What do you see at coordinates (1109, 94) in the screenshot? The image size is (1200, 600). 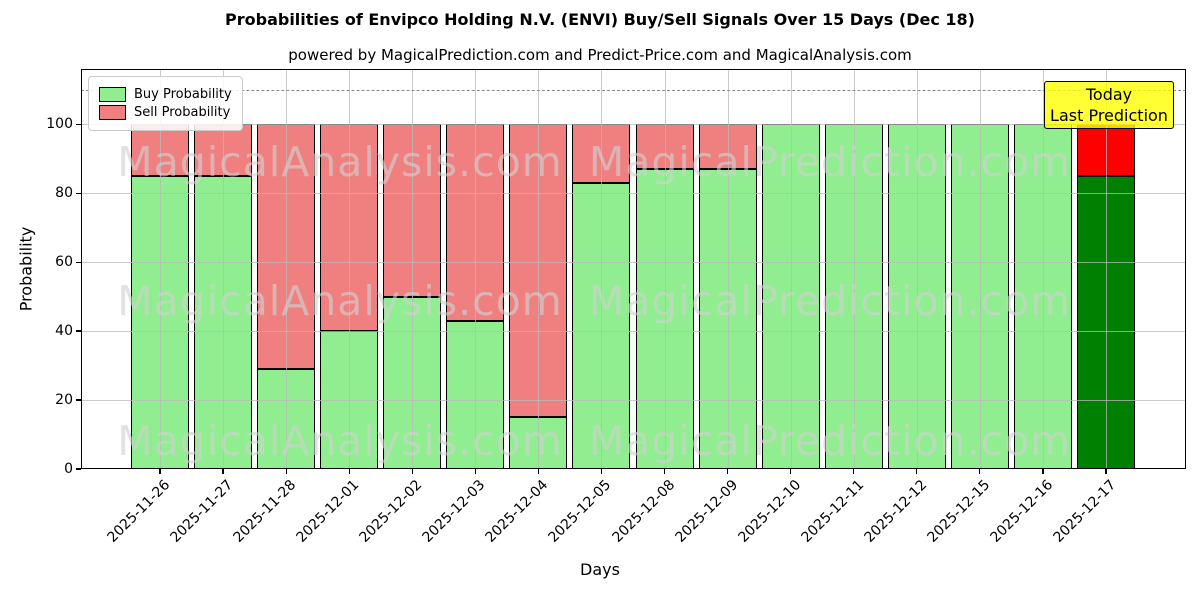 I see `today-annotation-line1: Today` at bounding box center [1109, 94].